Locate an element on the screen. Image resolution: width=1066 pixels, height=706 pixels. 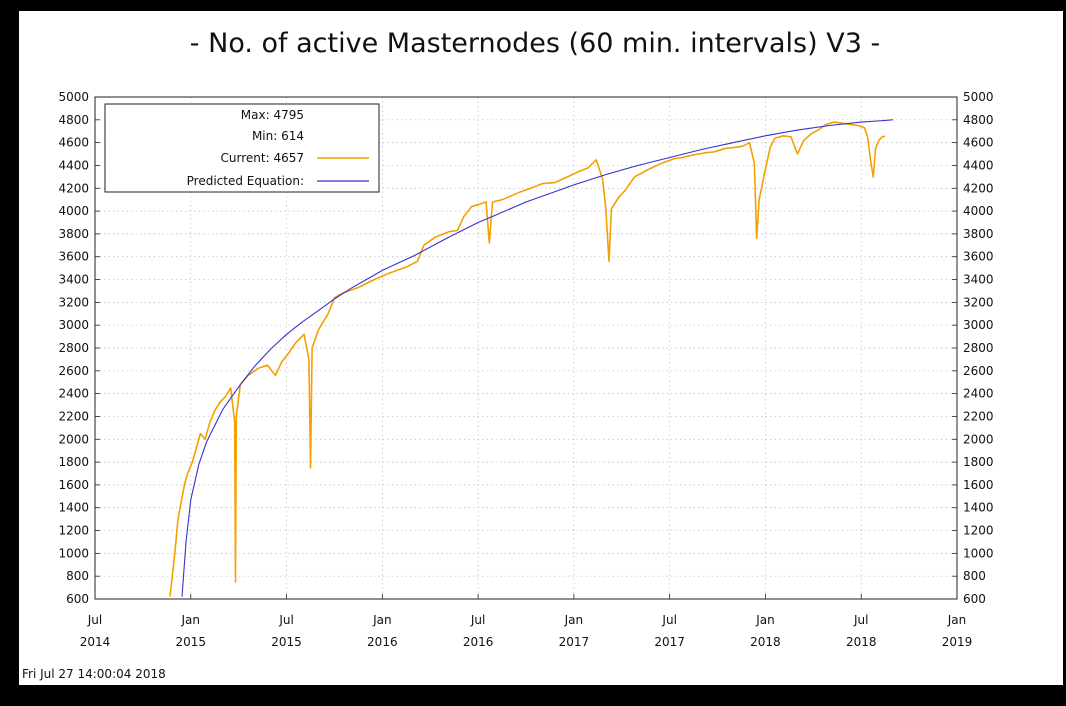
y-tick-label-right: 4600 is located at coordinates (978, 143).